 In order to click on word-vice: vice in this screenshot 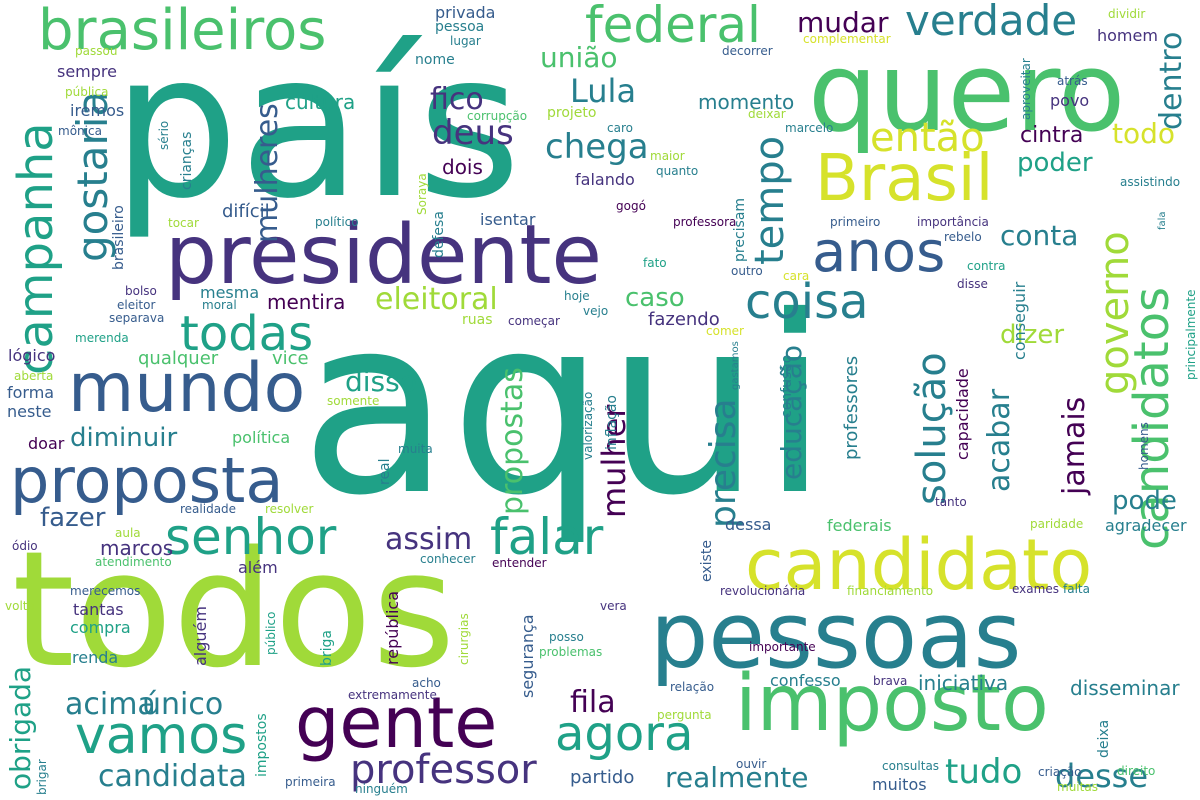, I will do `click(290, 358)`.